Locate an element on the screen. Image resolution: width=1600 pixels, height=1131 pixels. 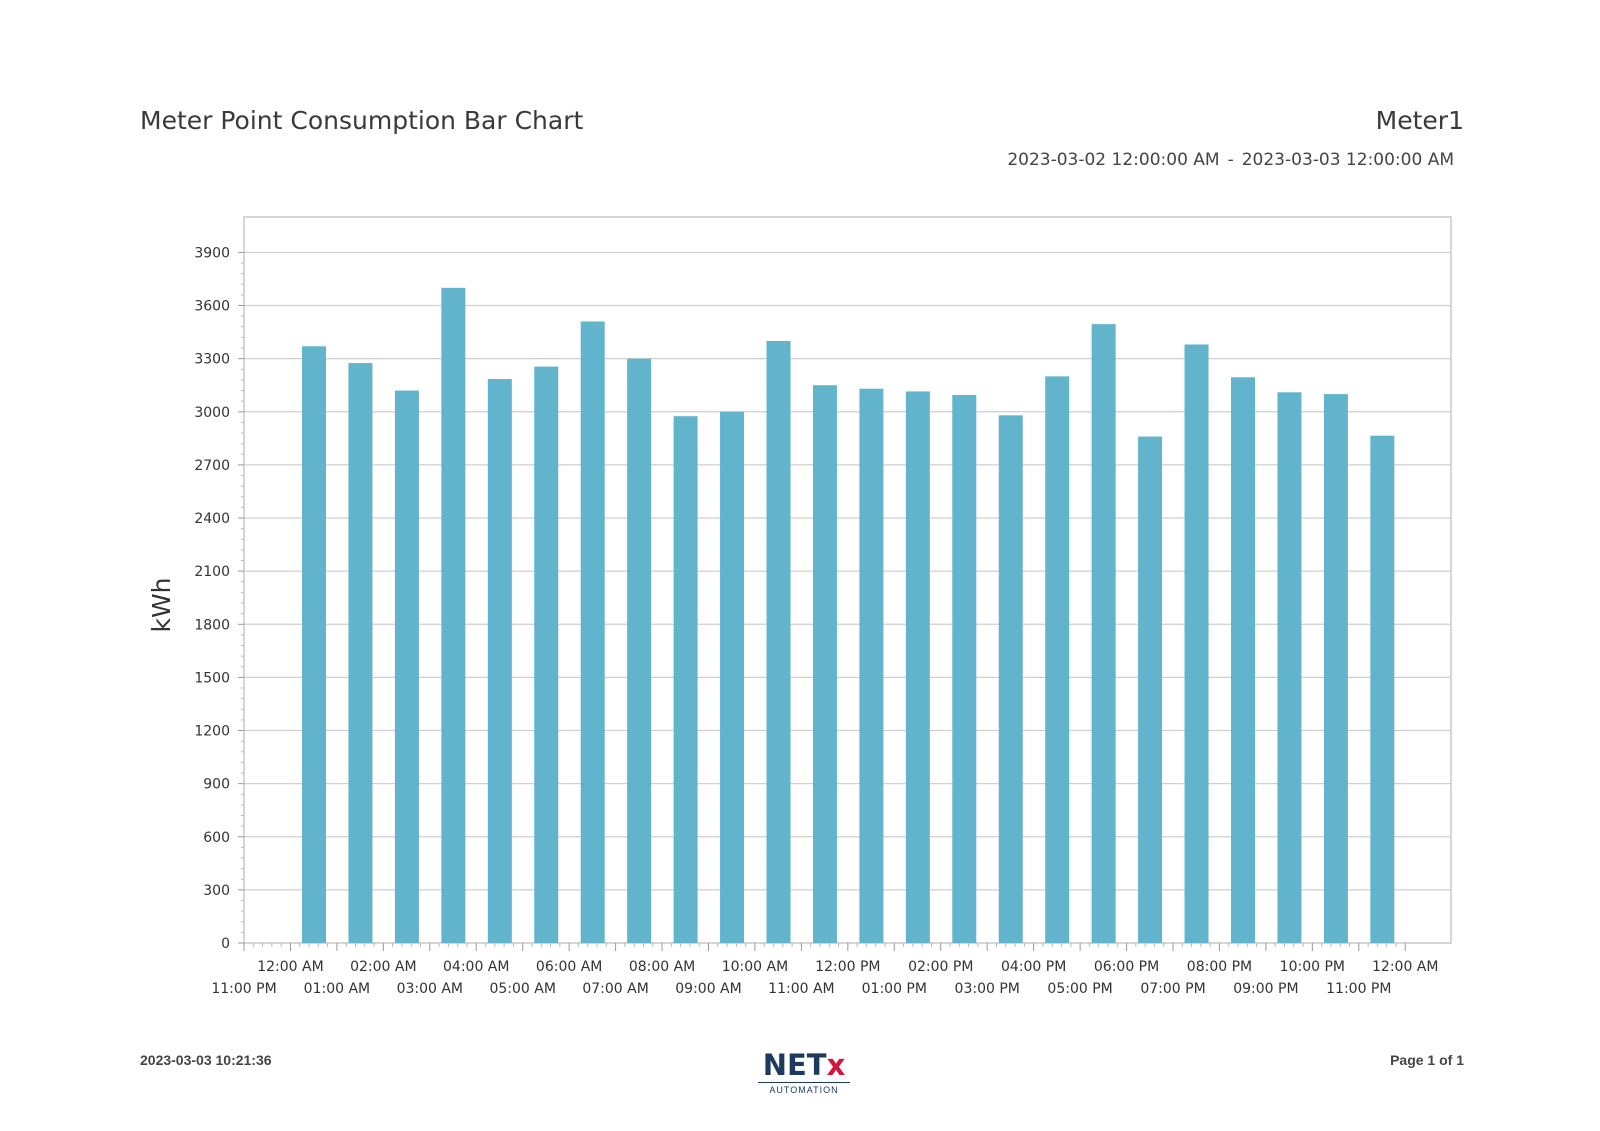
x-tick-label: 08:00 AM is located at coordinates (662, 967).